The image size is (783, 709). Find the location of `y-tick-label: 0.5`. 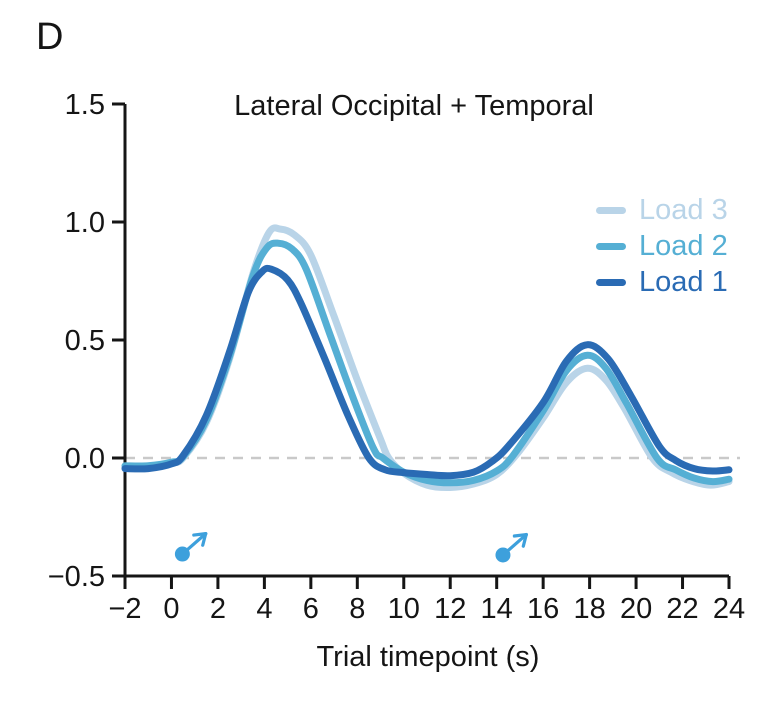

y-tick-label: 0.5 is located at coordinates (85, 341).